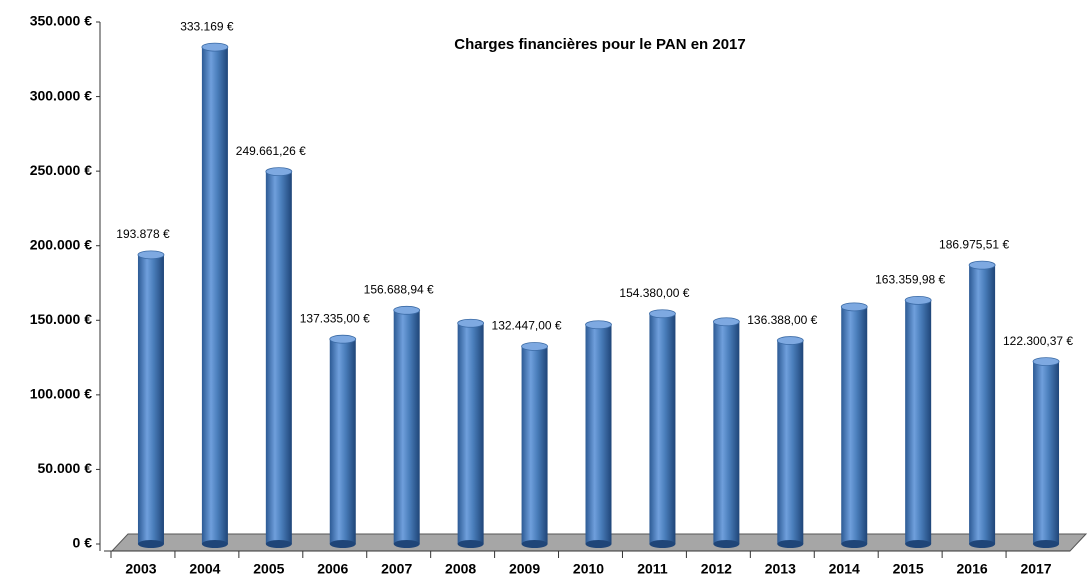  Describe the element at coordinates (600, 44) in the screenshot. I see `chart-title: Charges financières pour le PAN en 2017` at that location.